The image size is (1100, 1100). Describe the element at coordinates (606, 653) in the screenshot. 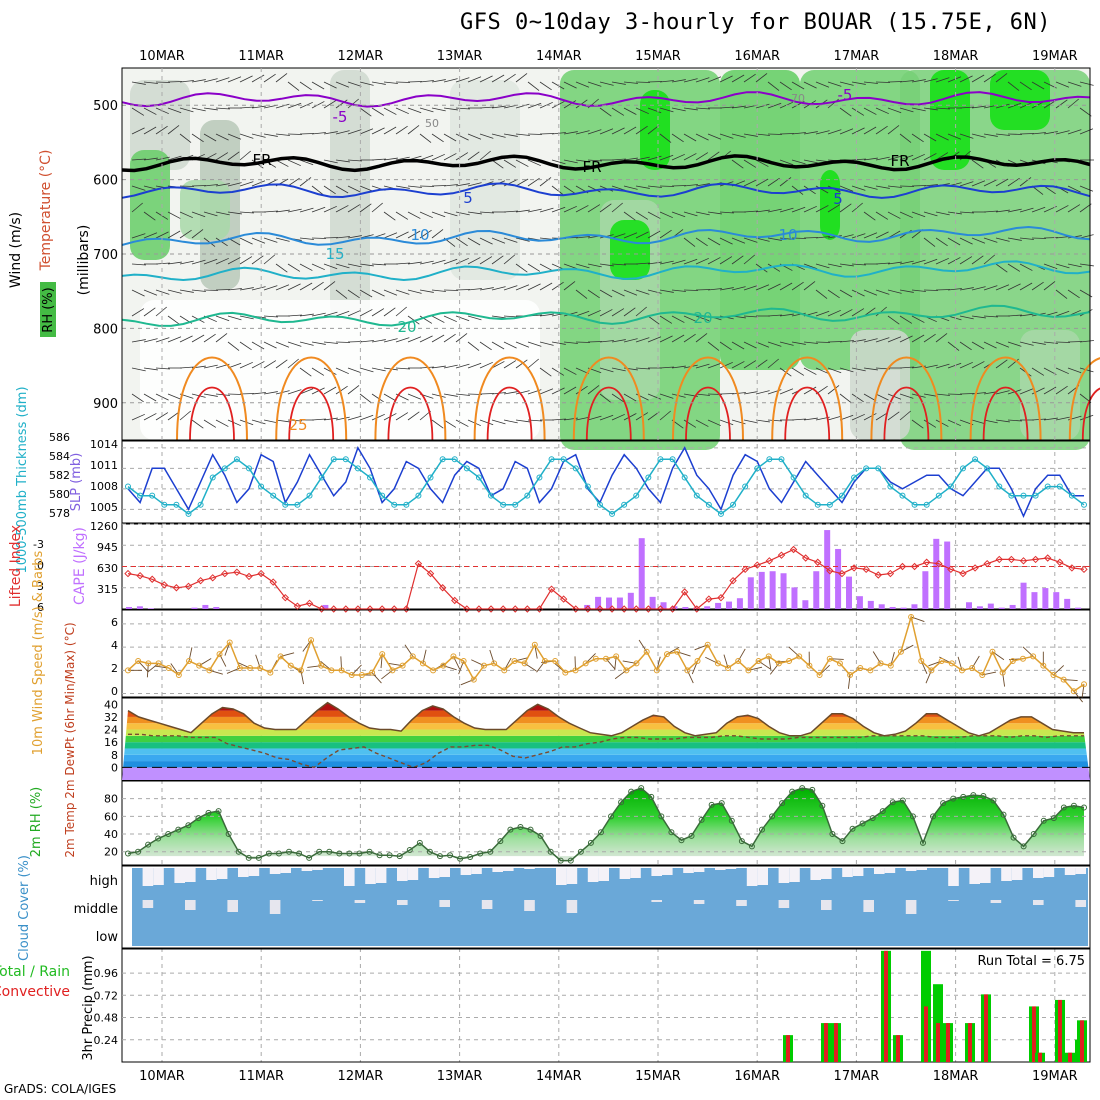

I see `wind-speed-line` at that location.